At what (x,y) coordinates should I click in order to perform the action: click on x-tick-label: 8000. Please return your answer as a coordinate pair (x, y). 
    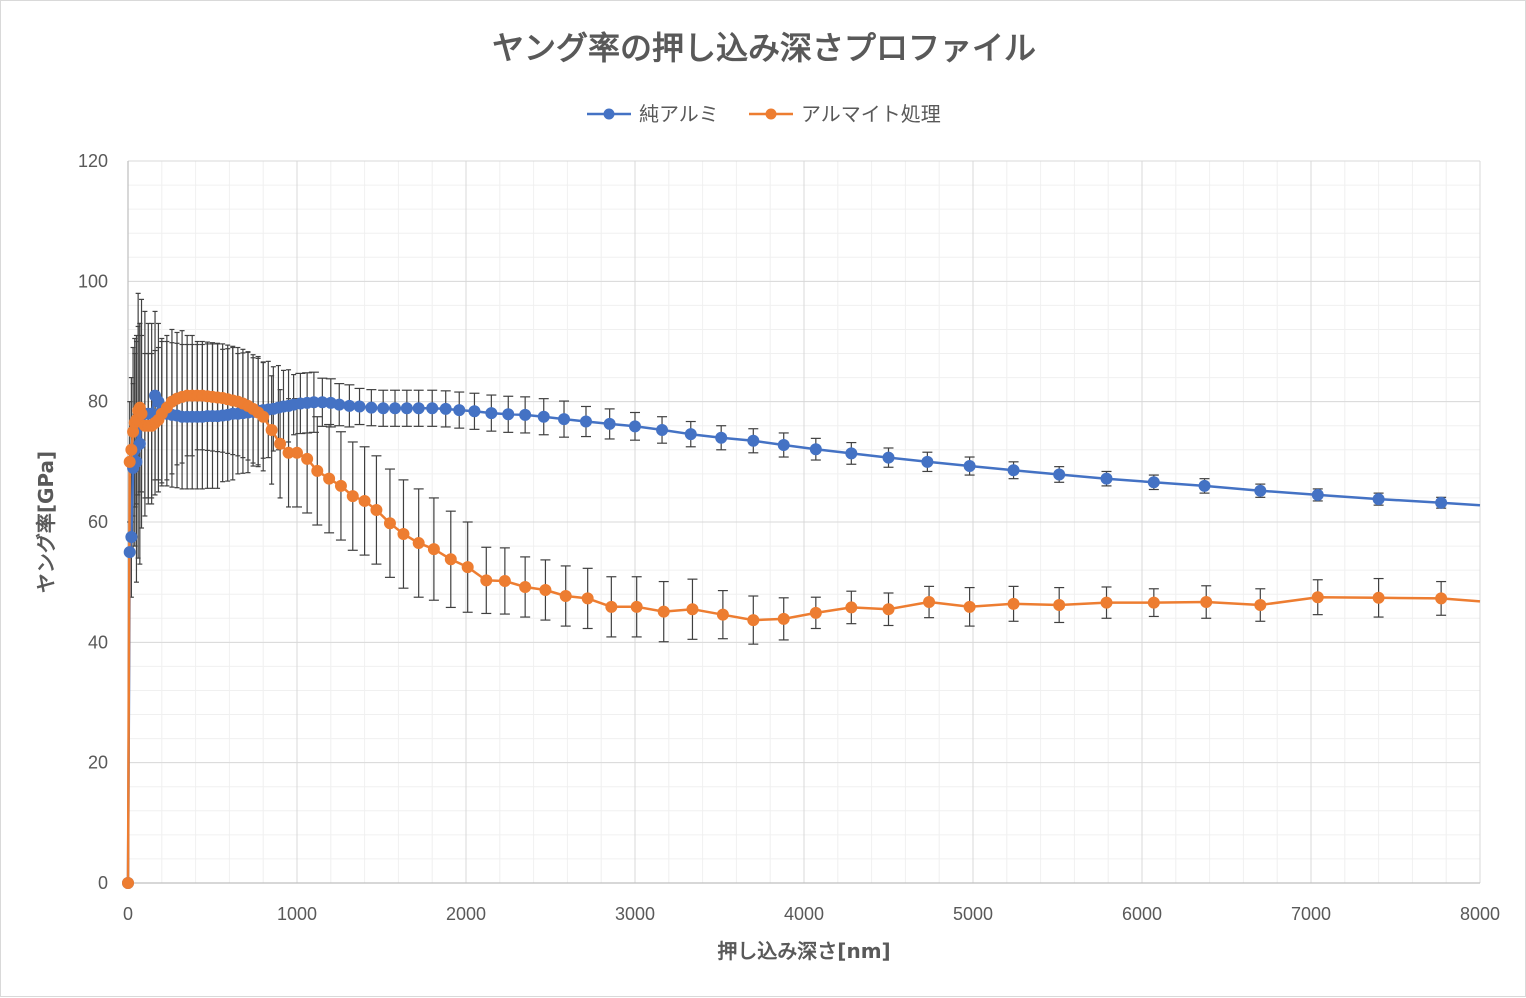
    Looking at the image, I should click on (1480, 914).